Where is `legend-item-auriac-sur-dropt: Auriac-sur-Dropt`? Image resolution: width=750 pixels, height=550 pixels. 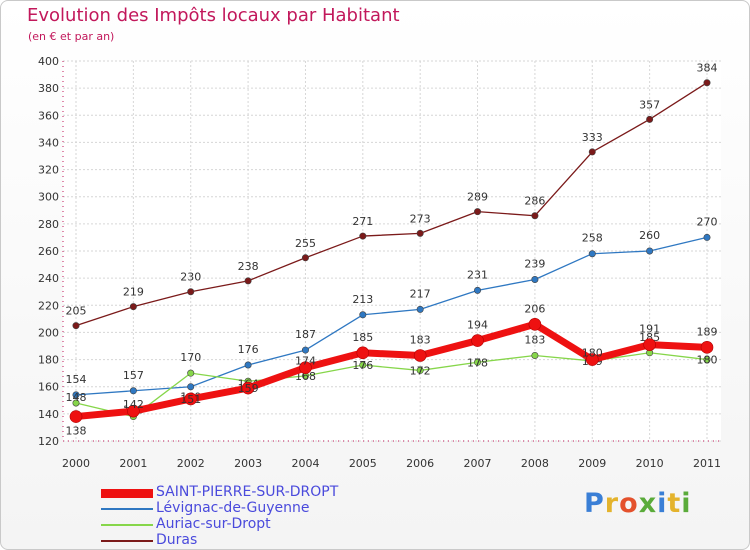
legend-item-auriac-sur-dropt: Auriac-sur-Dropt is located at coordinates (251, 524).